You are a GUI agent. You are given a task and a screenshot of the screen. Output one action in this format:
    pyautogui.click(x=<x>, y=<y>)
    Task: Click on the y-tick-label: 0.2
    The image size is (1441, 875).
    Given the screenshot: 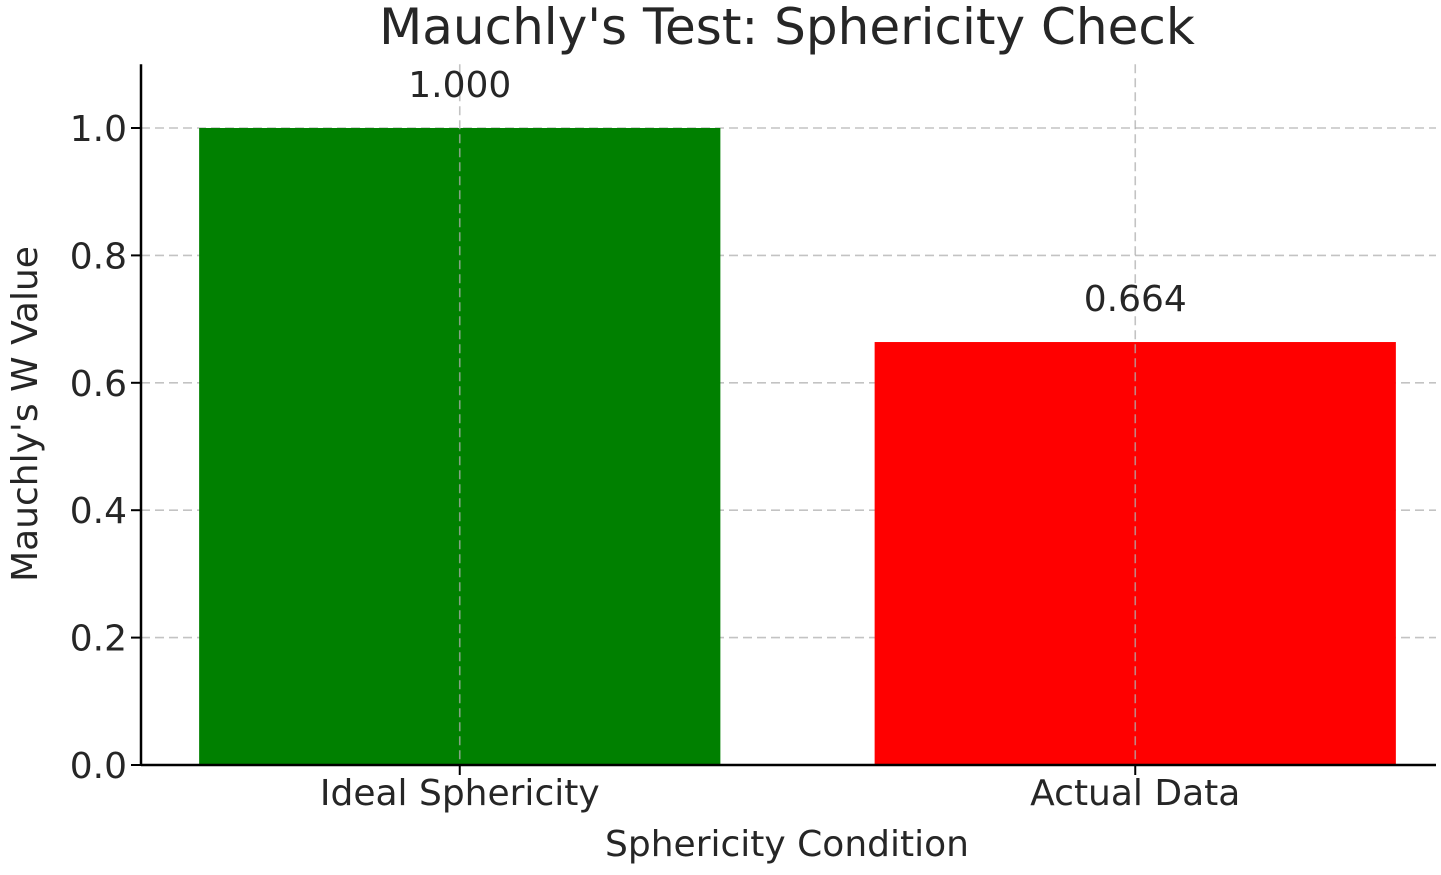 What is the action you would take?
    pyautogui.click(x=98, y=639)
    